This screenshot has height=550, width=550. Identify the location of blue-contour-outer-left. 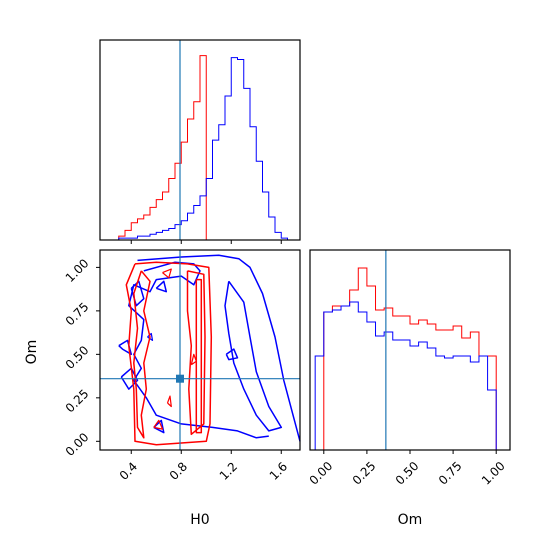
(198, 350).